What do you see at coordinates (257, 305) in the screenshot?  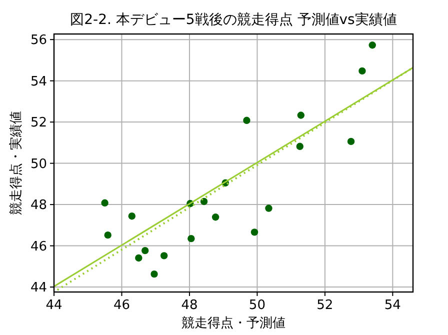 I see `x-tick-label: 50` at bounding box center [257, 305].